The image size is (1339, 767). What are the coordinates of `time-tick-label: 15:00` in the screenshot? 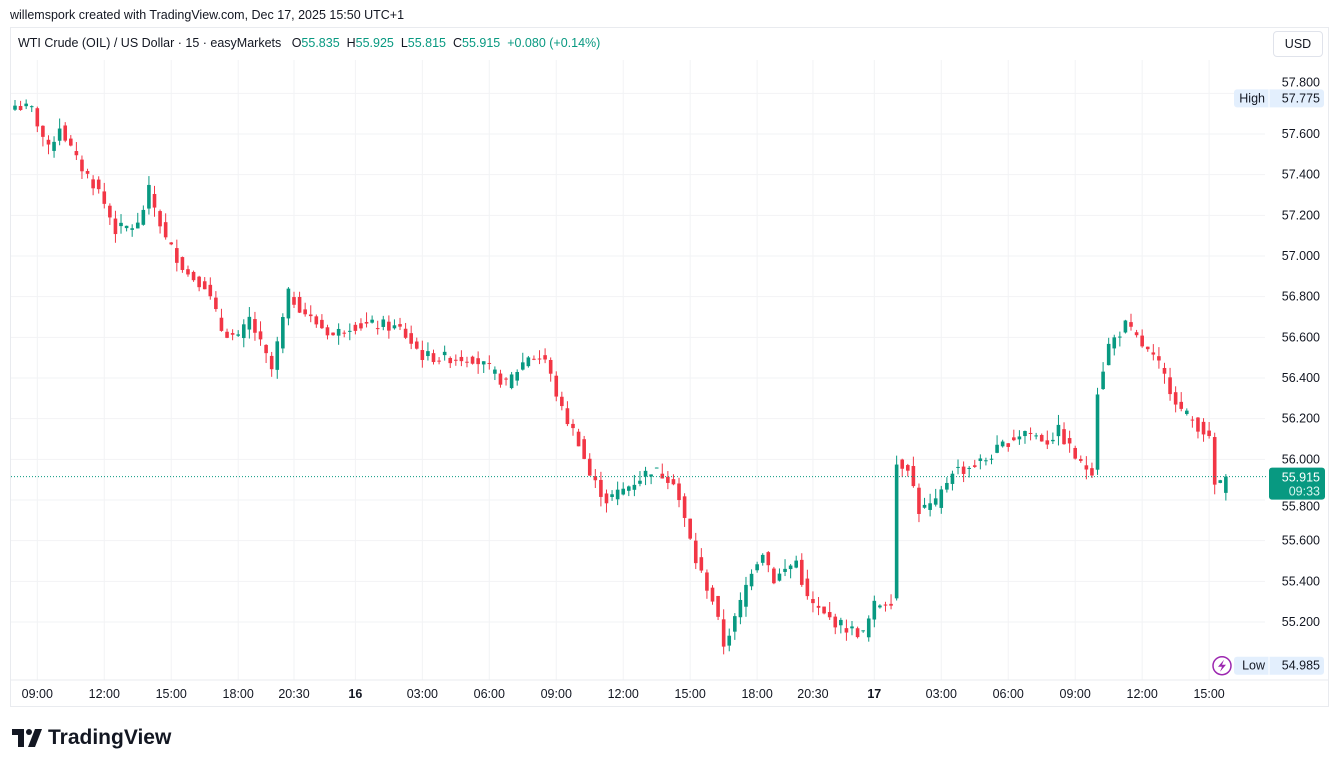 It's located at (171, 694).